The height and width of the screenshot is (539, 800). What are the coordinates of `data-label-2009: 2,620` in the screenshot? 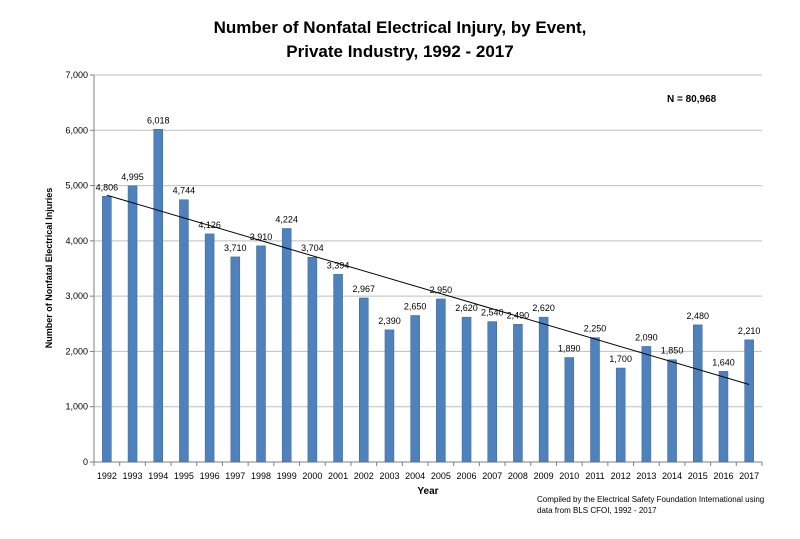 It's located at (543, 308).